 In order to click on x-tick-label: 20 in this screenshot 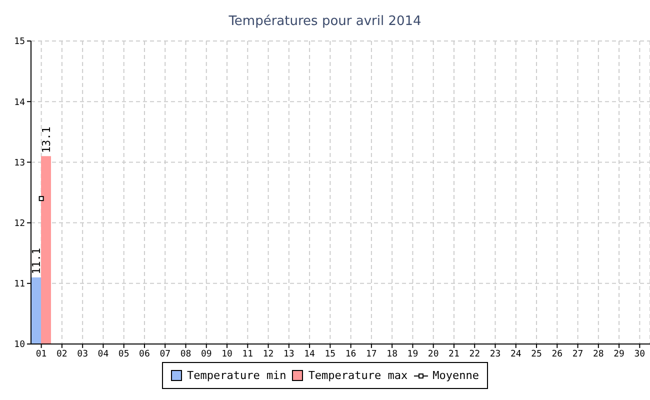, I will do `click(433, 354)`.